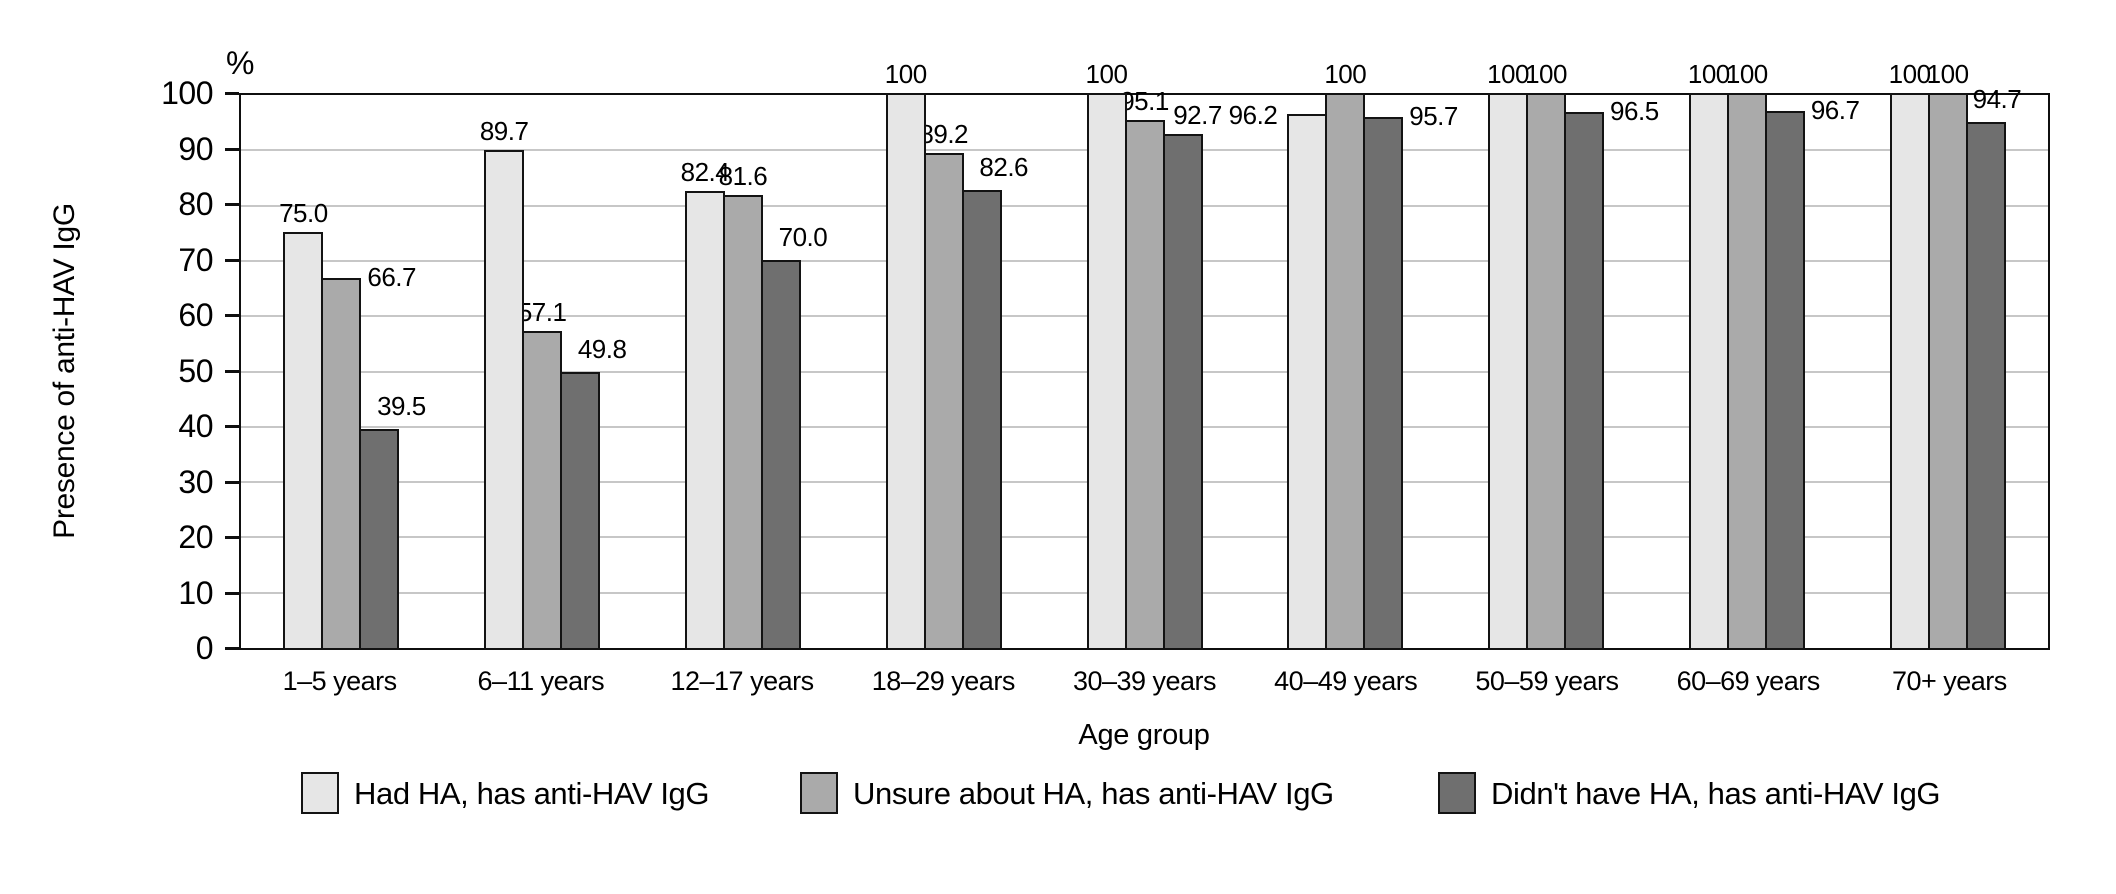 The height and width of the screenshot is (894, 2116). I want to click on bar-unsure-about-ha-40-49-years, so click(1345, 371).